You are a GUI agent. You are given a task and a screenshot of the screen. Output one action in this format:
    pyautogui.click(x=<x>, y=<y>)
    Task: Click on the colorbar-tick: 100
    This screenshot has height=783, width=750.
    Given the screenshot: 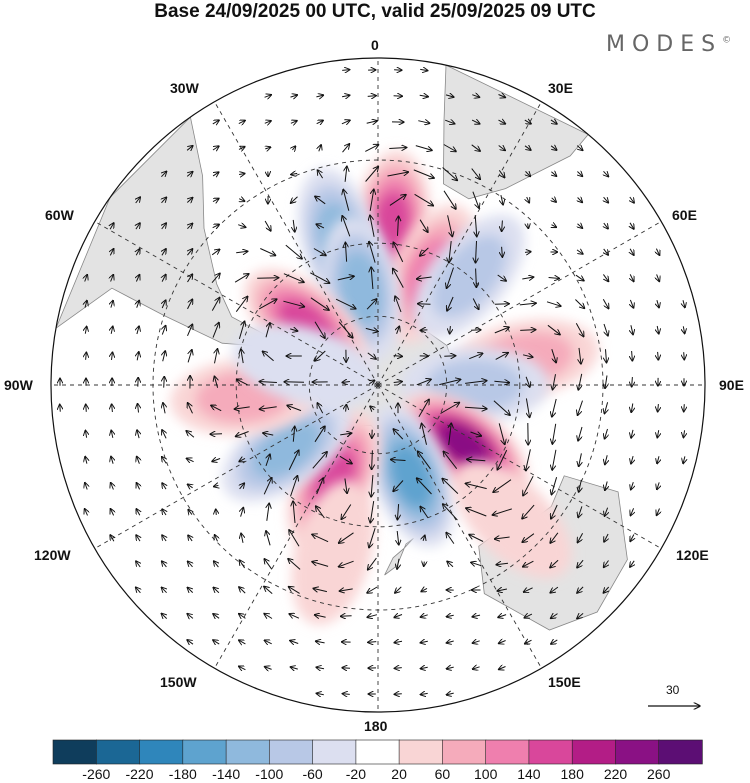 What is the action you would take?
    pyautogui.click(x=486, y=774)
    